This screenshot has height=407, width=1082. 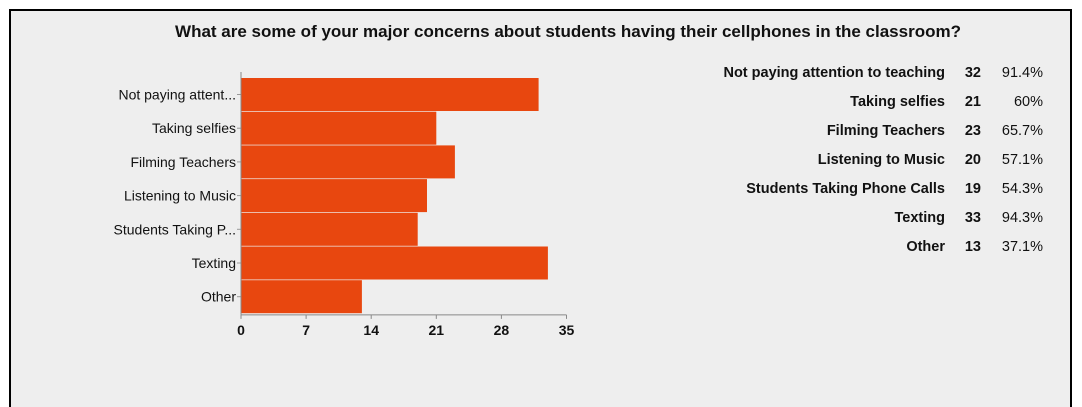 I want to click on summary-percent: 37.1%, so click(x=1022, y=246).